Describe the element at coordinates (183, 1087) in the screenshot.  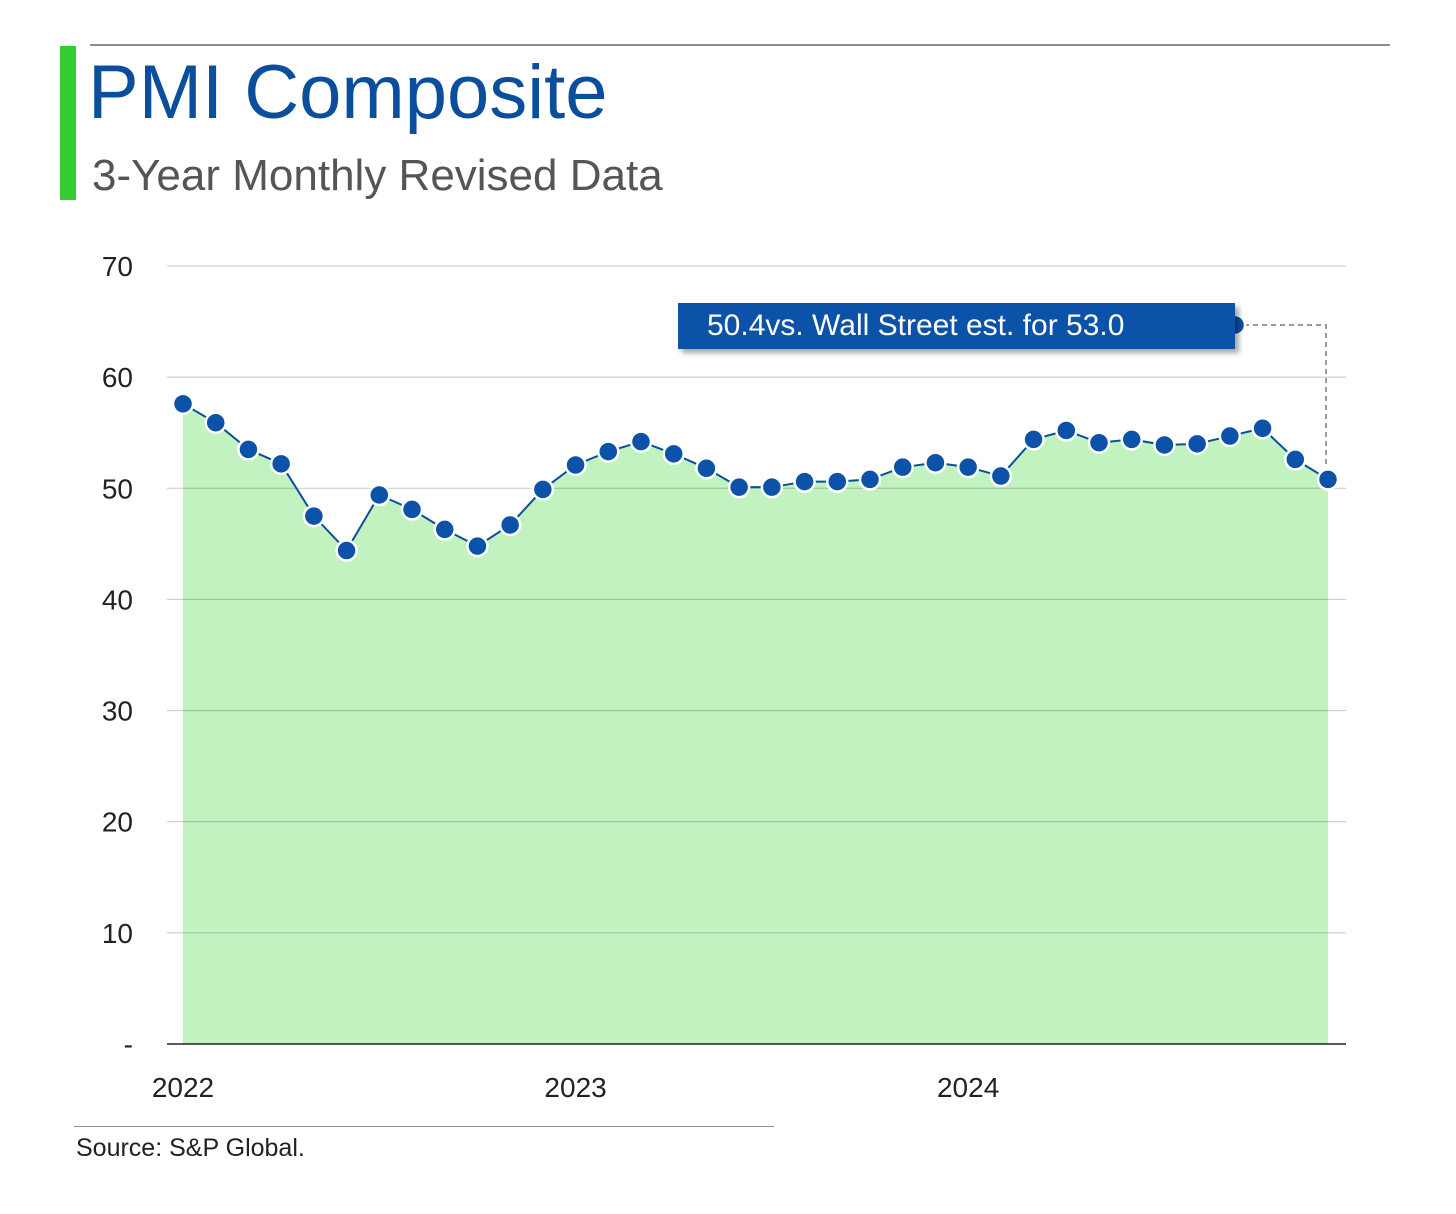
I see `x-tick-label: 2022` at that location.